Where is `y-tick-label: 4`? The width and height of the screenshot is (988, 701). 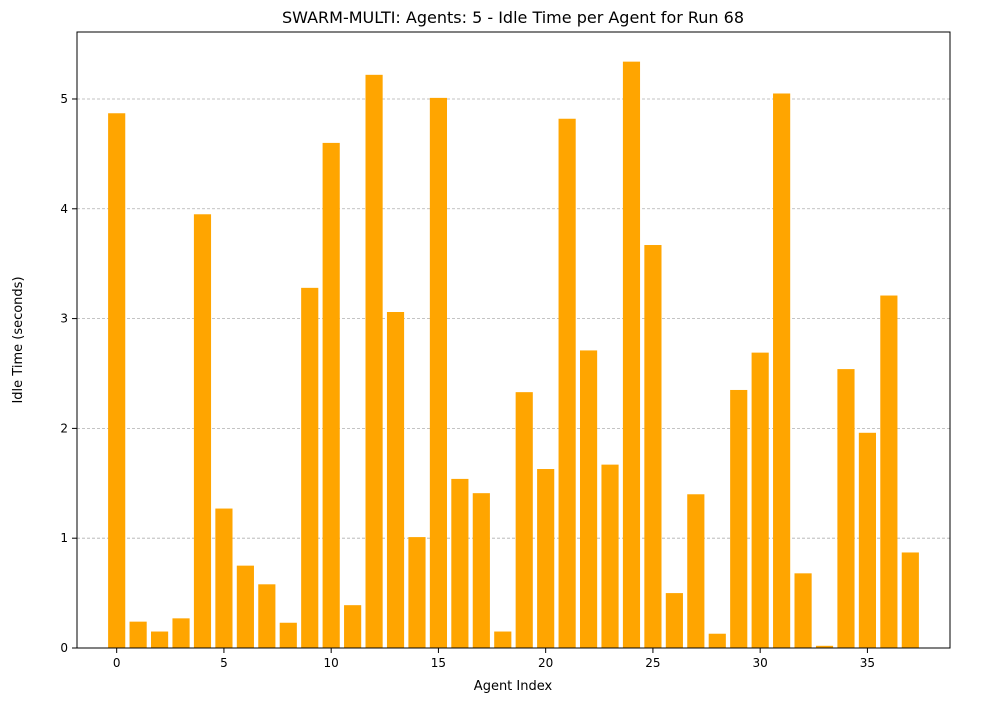 y-tick-label: 4 is located at coordinates (64, 209).